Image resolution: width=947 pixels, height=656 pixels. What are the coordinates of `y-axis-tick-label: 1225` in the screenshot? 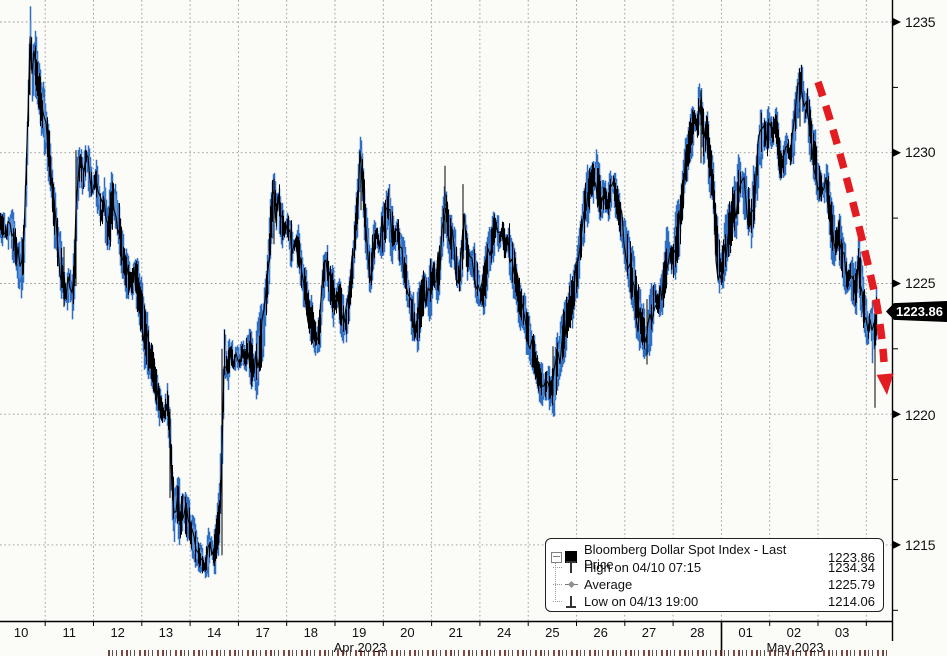 It's located at (920, 283).